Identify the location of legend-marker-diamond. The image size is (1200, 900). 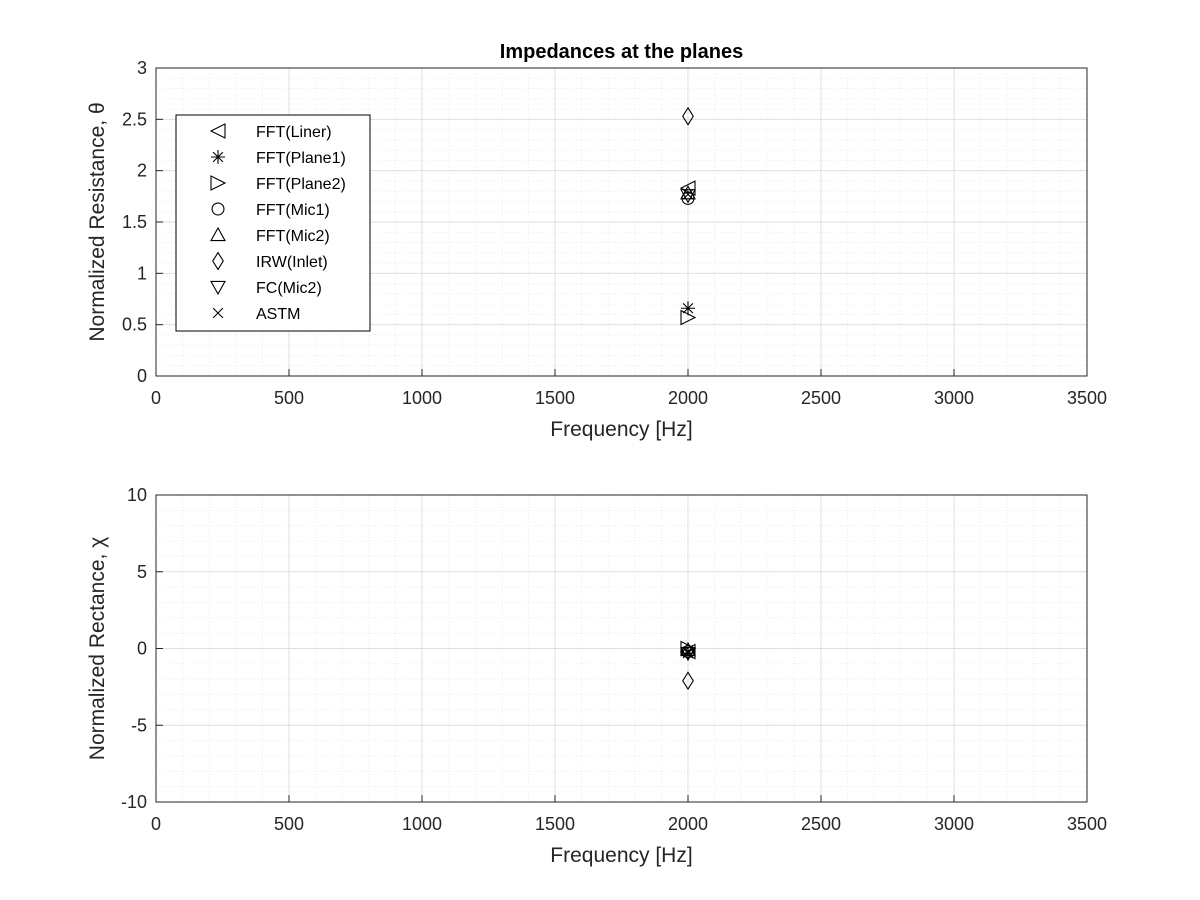
(218, 261).